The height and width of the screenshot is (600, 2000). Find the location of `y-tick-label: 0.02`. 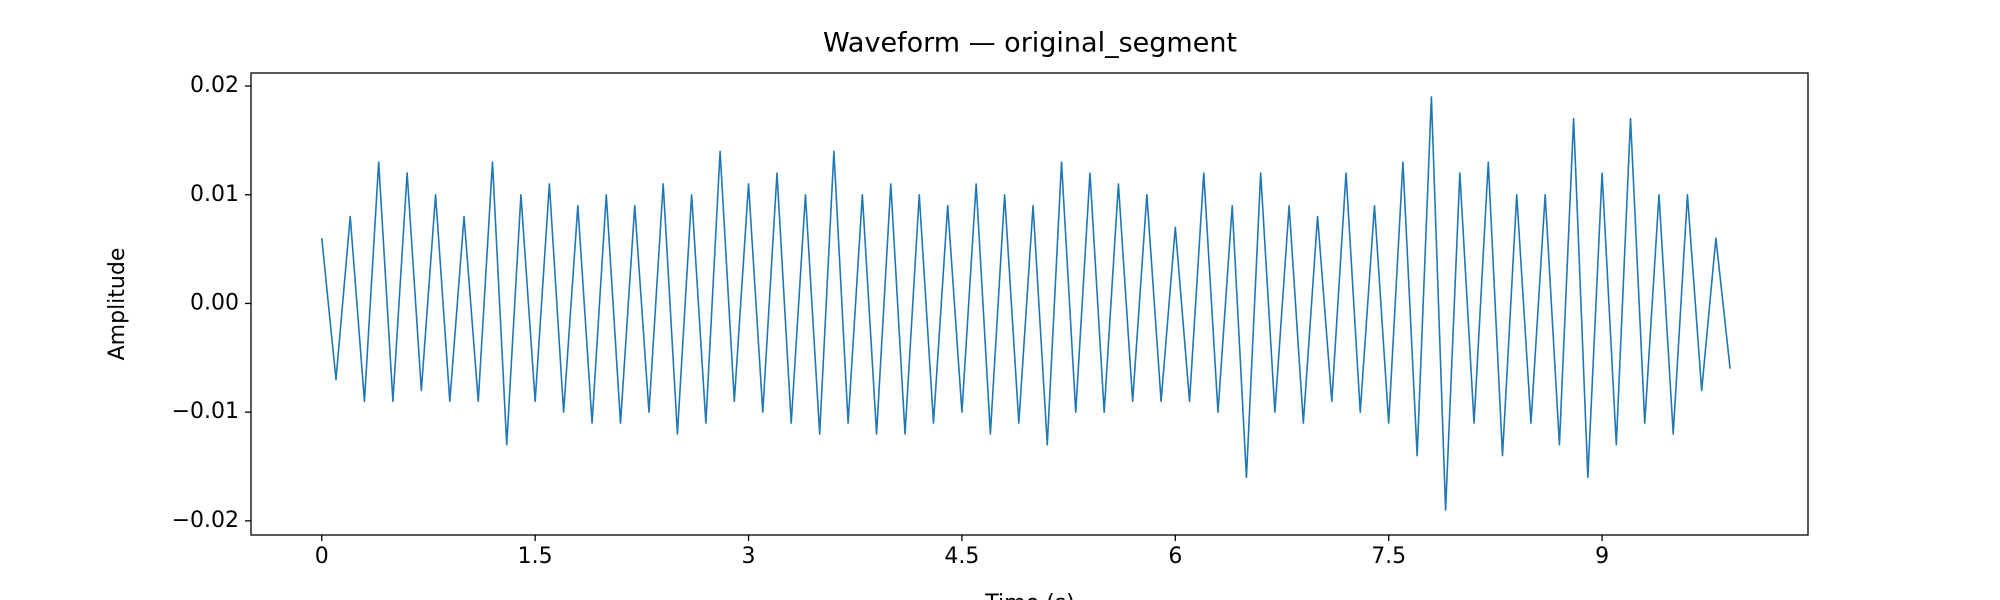

y-tick-label: 0.02 is located at coordinates (214, 85).